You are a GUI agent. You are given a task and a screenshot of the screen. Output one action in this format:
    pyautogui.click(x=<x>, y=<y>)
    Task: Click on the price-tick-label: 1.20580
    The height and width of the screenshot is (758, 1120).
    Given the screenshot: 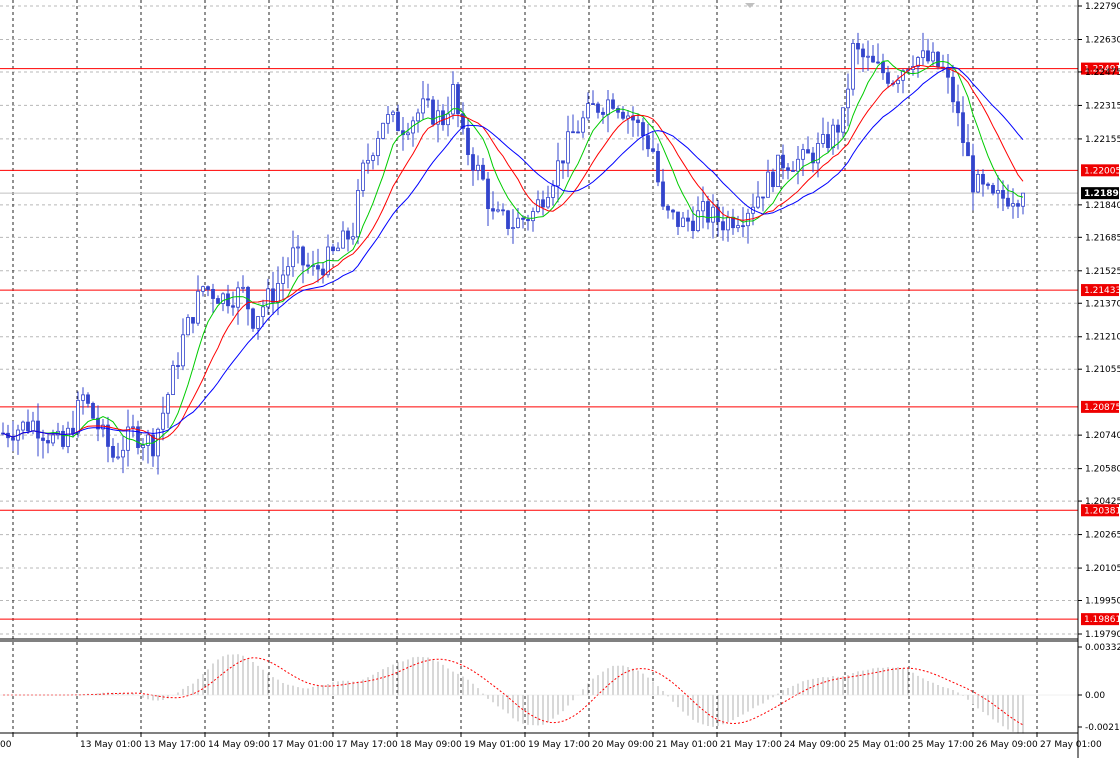 What is the action you would take?
    pyautogui.click(x=1102, y=470)
    